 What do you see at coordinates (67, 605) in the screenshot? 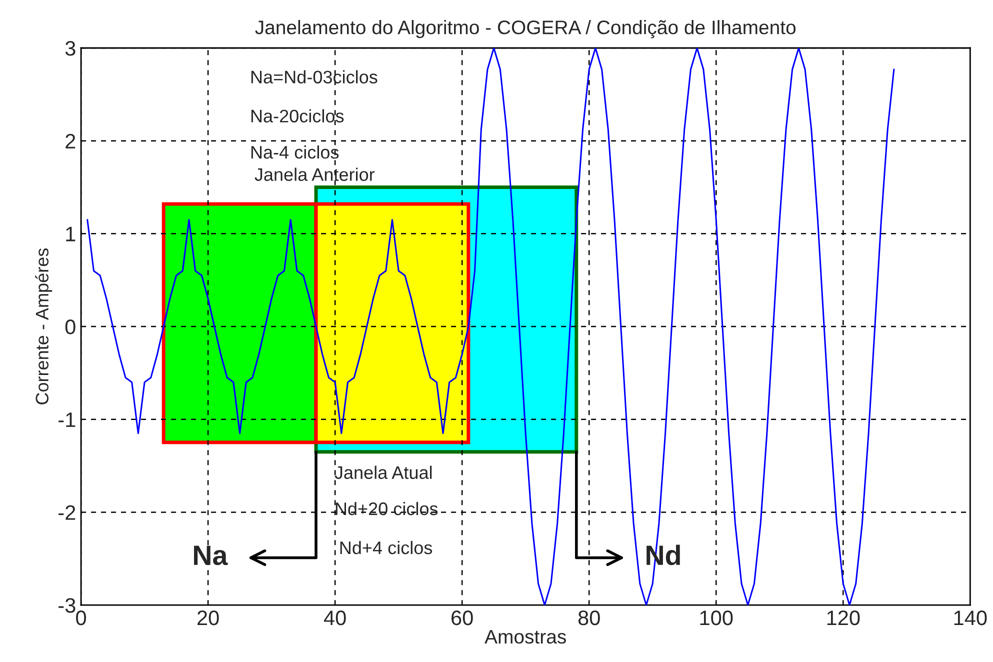
I see `y-tick-label: -3` at bounding box center [67, 605].